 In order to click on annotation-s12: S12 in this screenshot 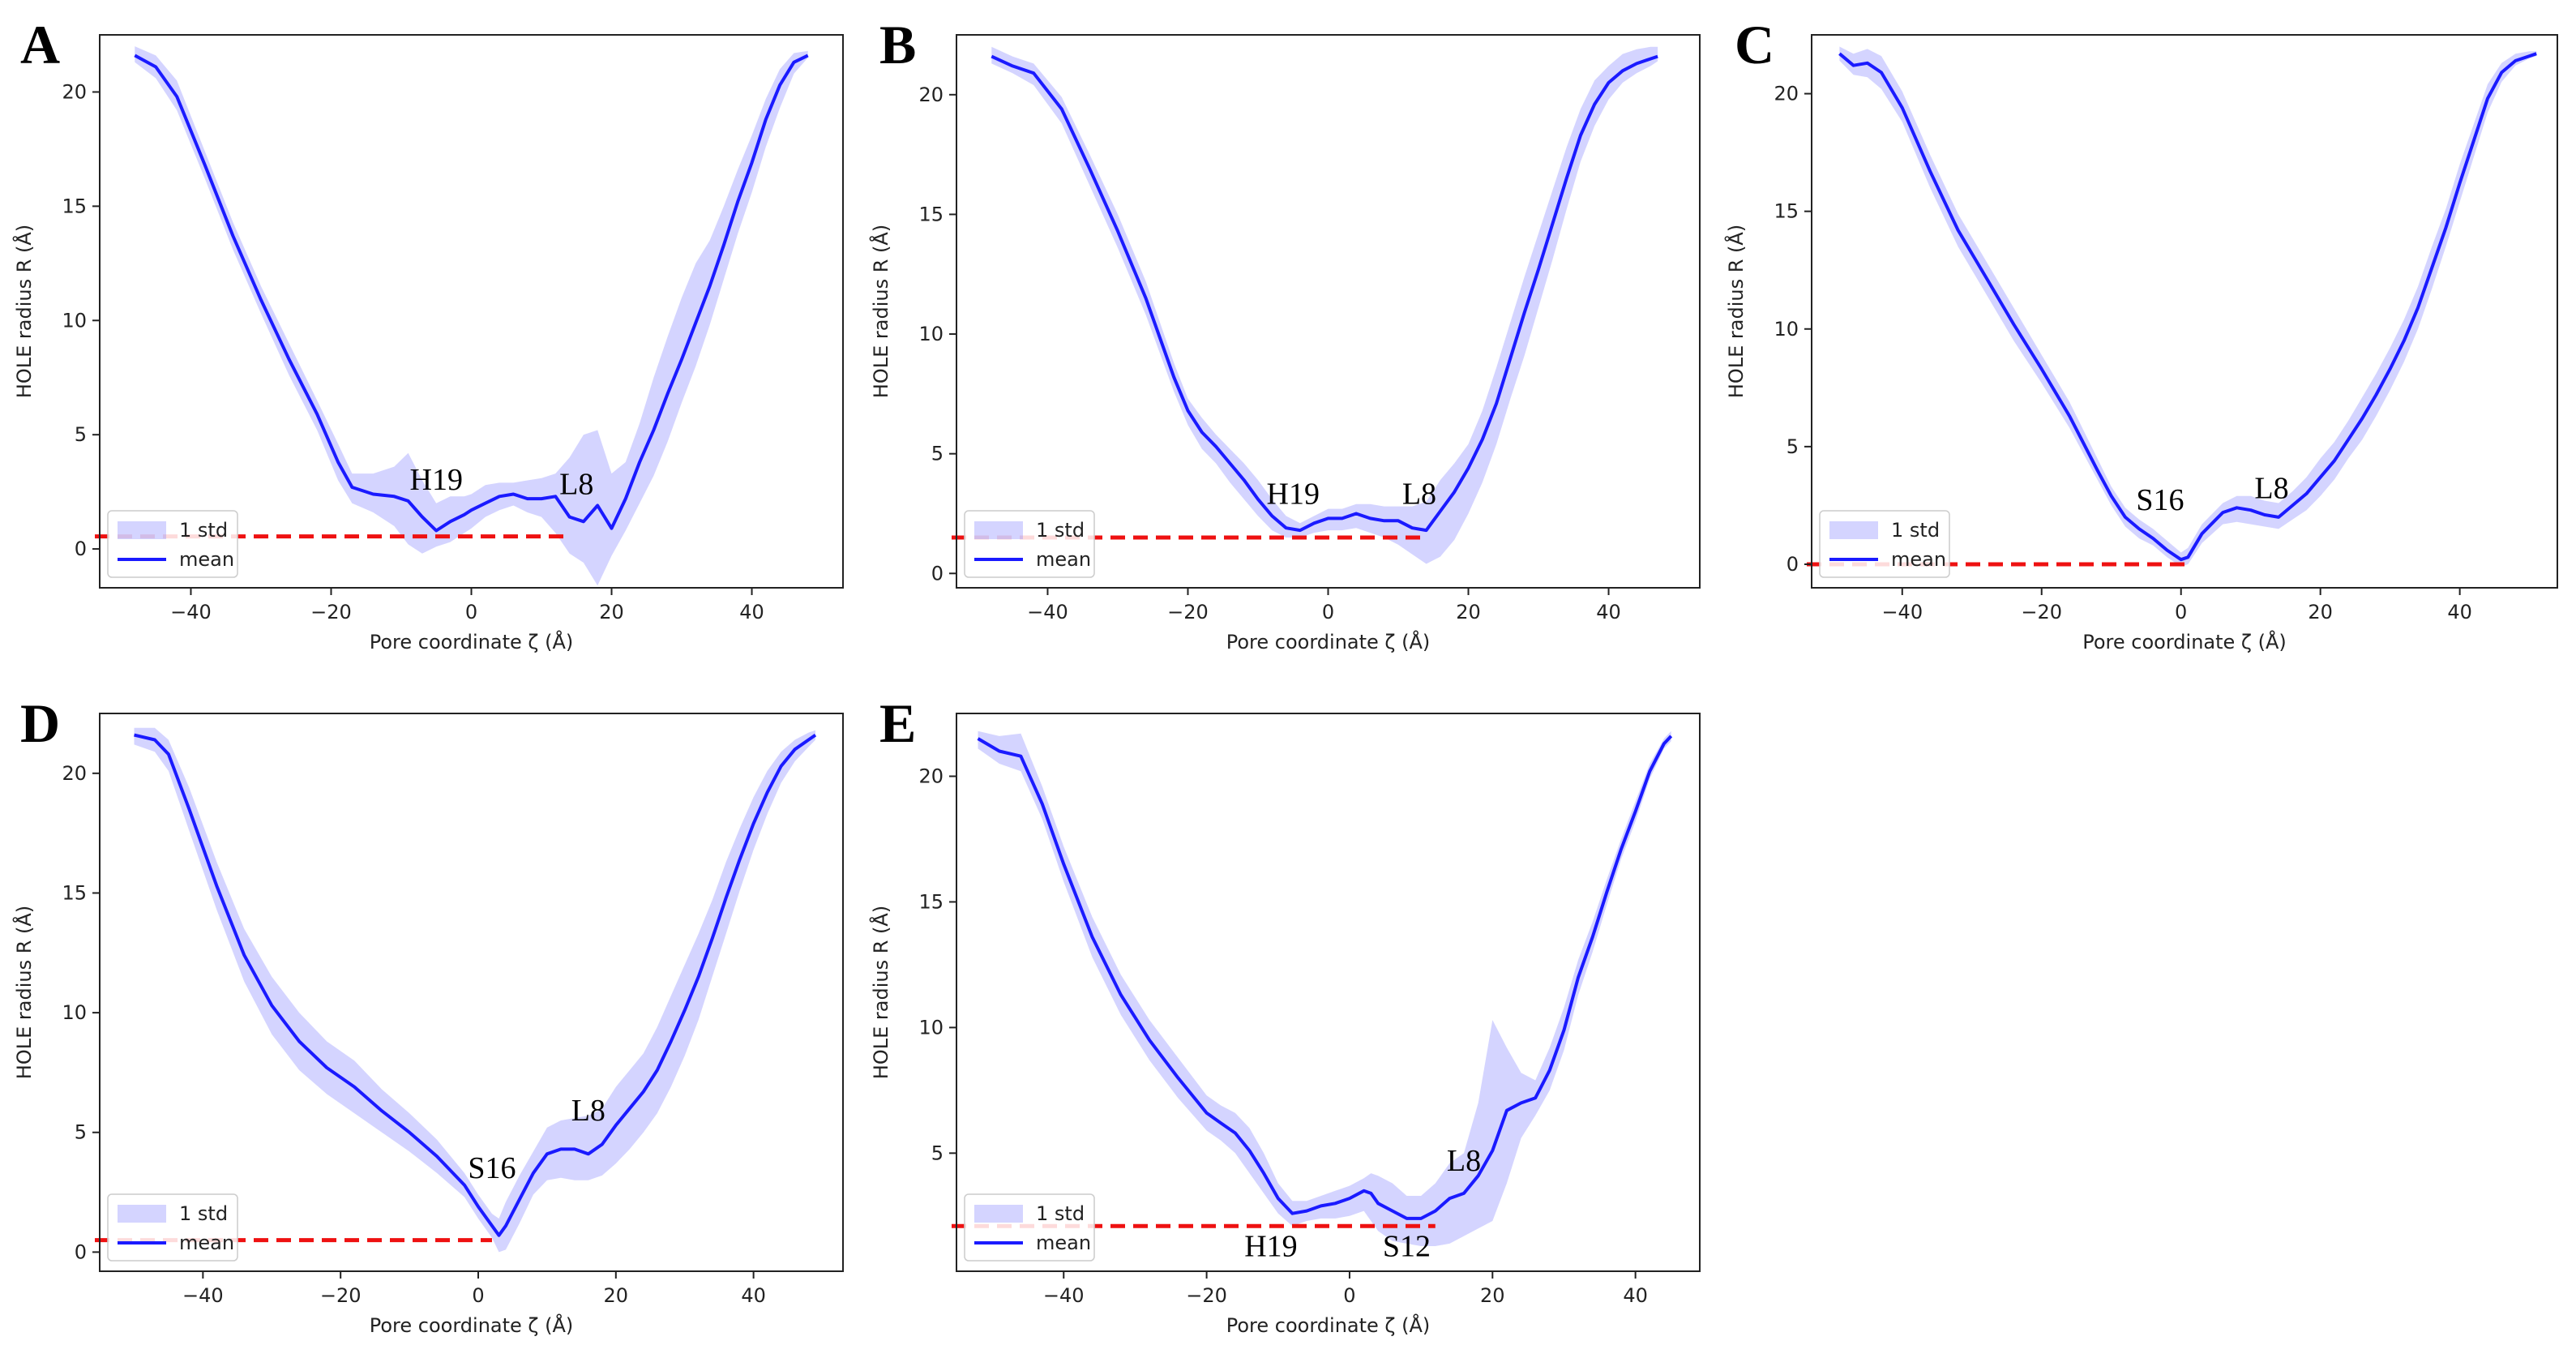, I will do `click(1407, 1246)`.